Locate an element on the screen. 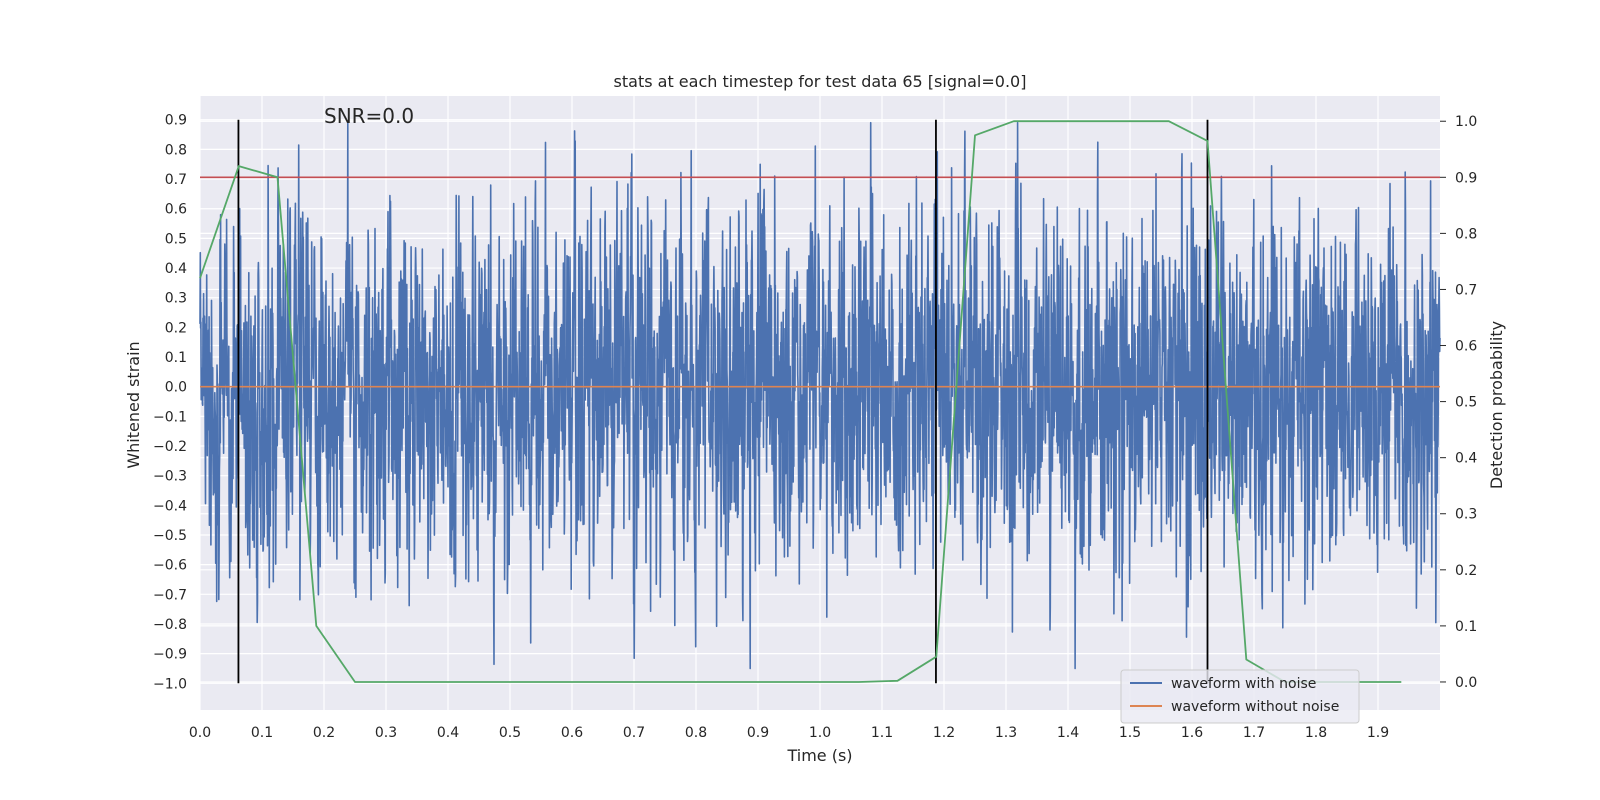  y-tick-label-right: 0.1 is located at coordinates (1466, 627).